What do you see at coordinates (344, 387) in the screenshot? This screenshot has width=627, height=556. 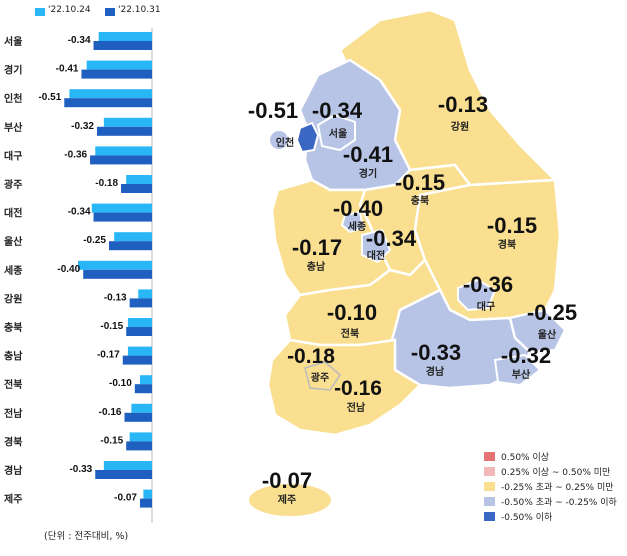 I see `region-shape-jeonnam` at bounding box center [344, 387].